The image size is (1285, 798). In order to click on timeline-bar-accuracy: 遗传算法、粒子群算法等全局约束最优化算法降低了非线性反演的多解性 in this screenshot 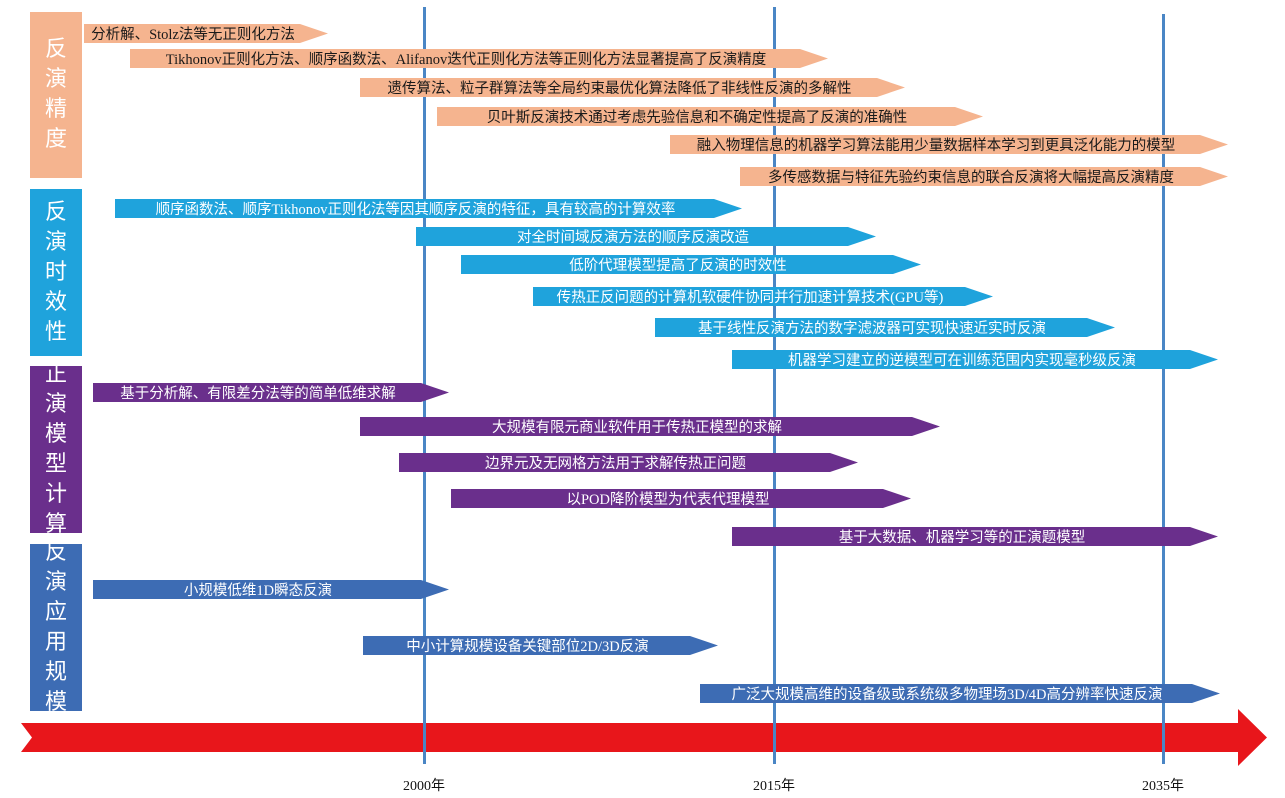, I will do `click(632, 87)`.